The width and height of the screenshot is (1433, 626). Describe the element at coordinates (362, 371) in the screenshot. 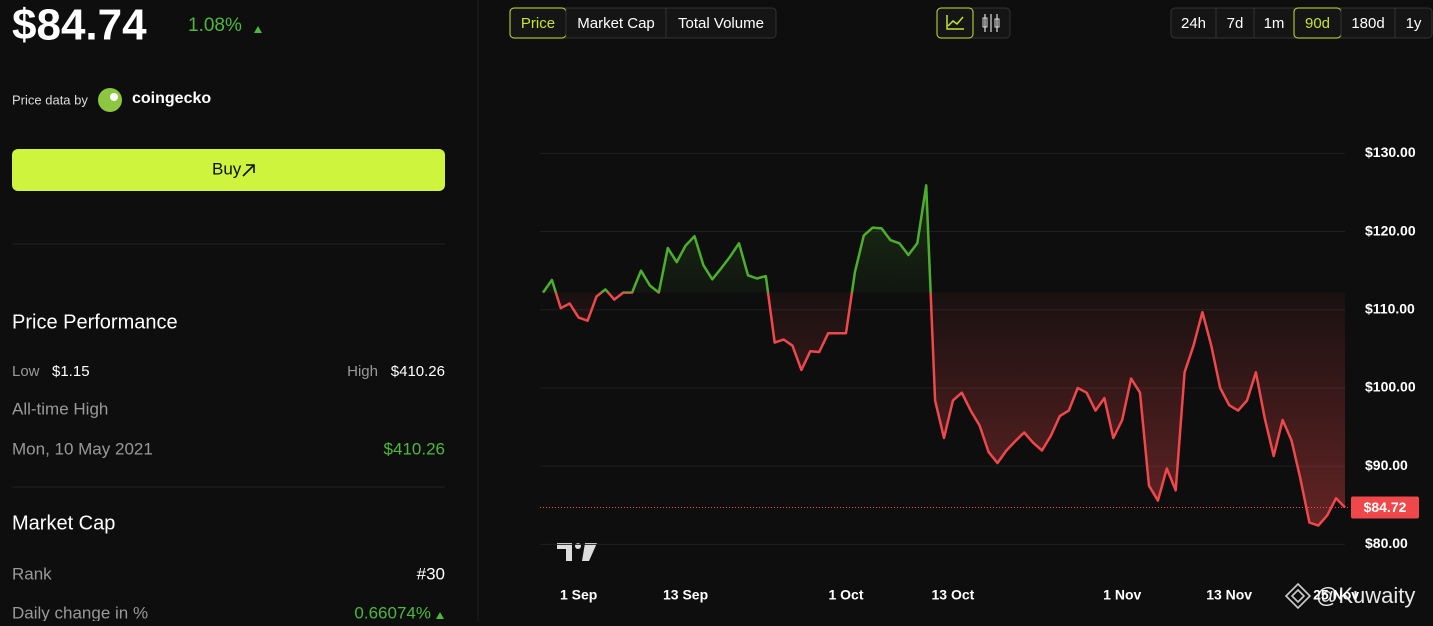

I see `label: High` at that location.